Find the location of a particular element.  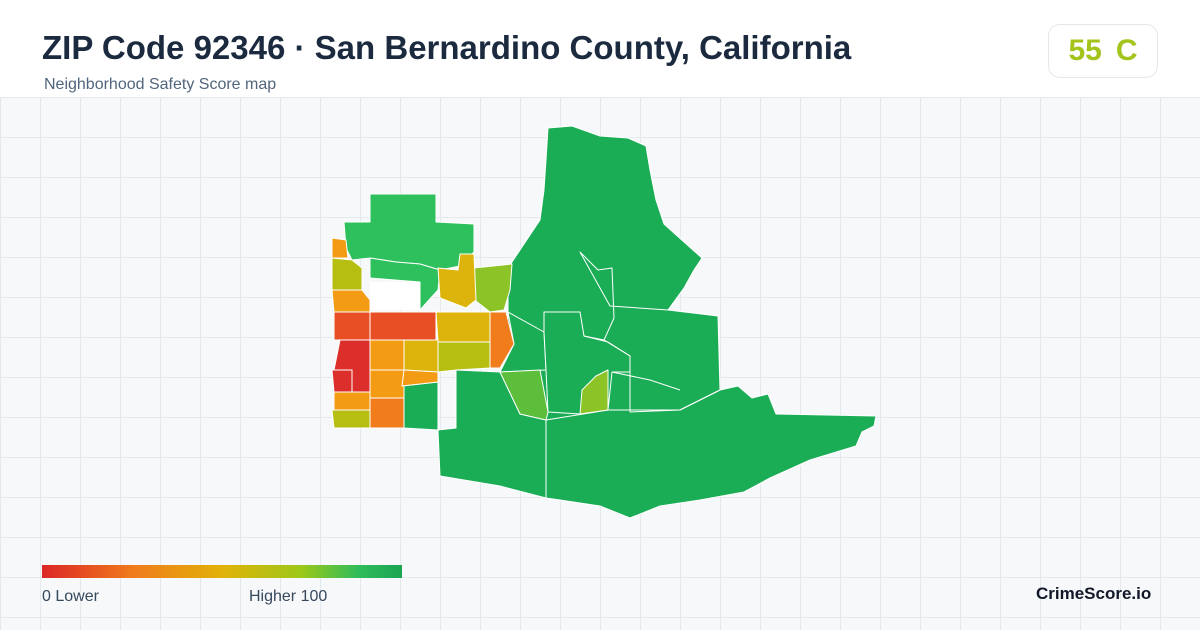

legend-min-label: 0 Lower is located at coordinates (70, 596).